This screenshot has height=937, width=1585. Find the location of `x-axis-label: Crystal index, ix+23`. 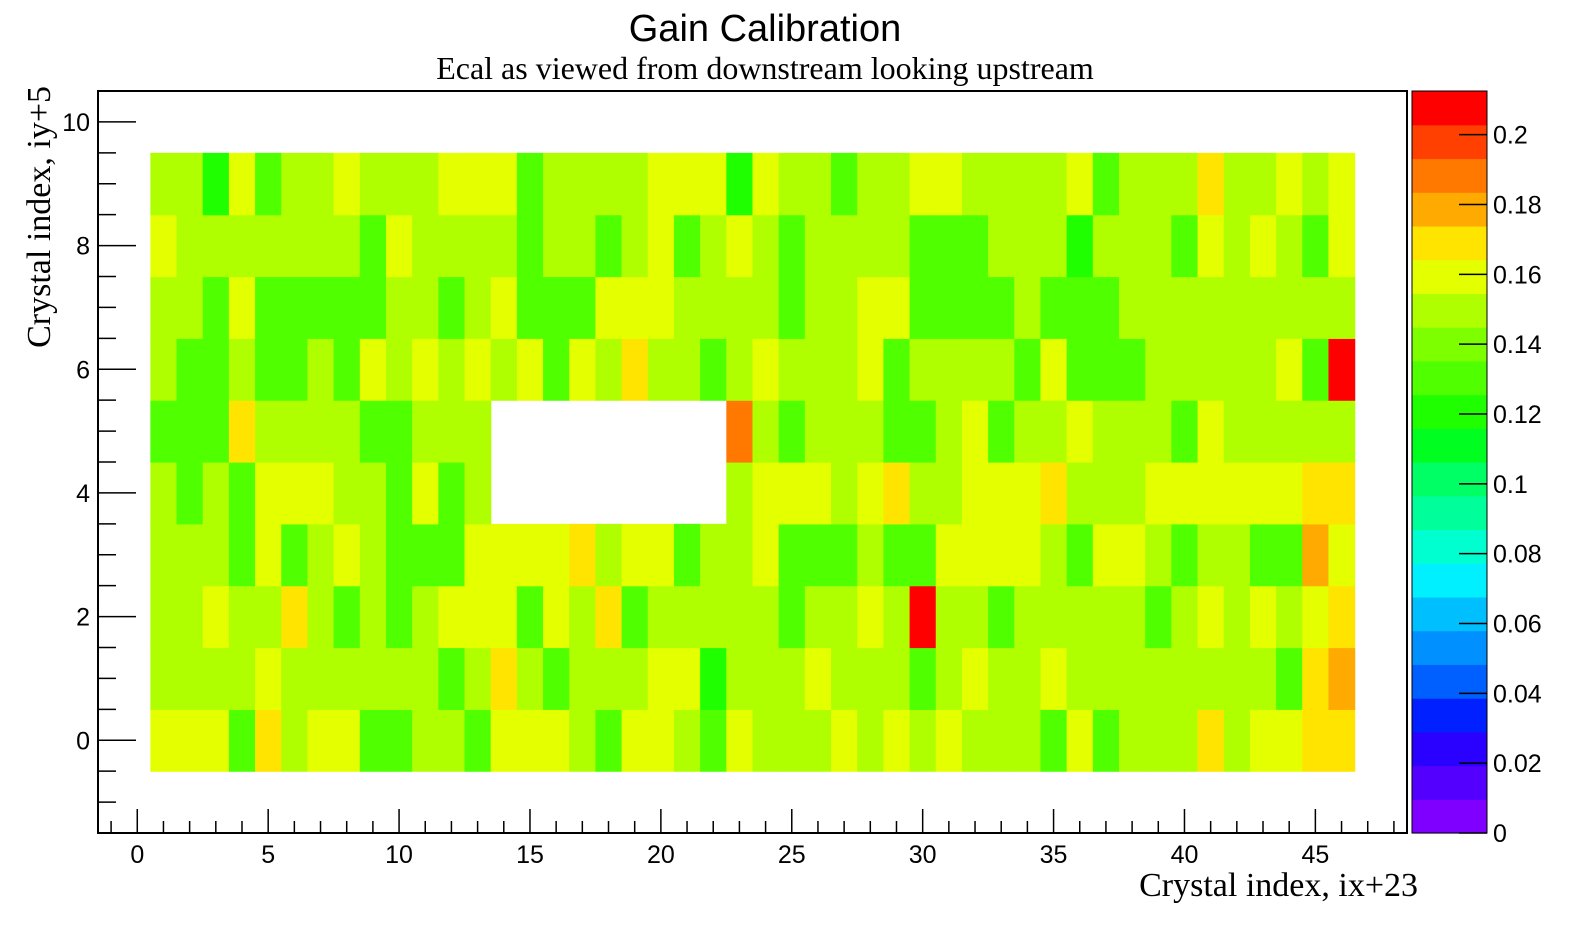

x-axis-label: Crystal index, ix+23 is located at coordinates (1278, 885).